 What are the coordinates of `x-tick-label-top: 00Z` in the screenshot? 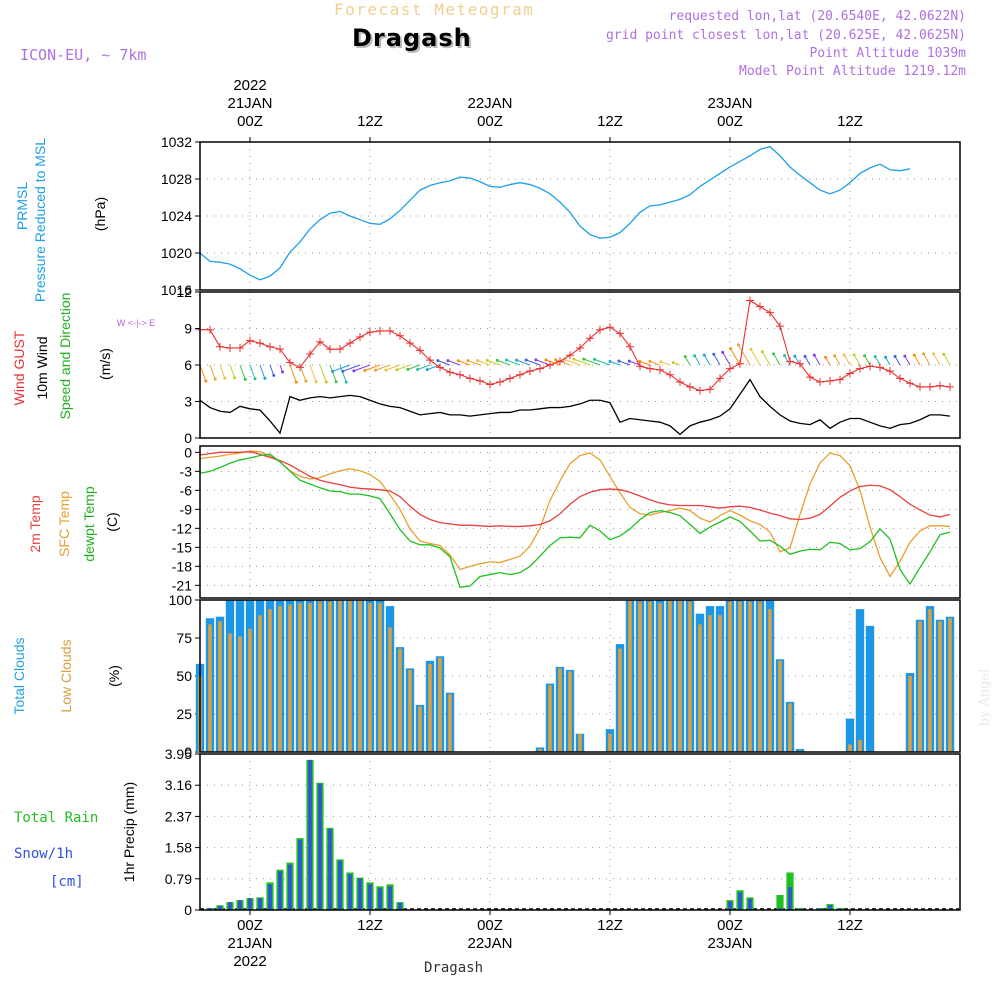 It's located at (250, 121).